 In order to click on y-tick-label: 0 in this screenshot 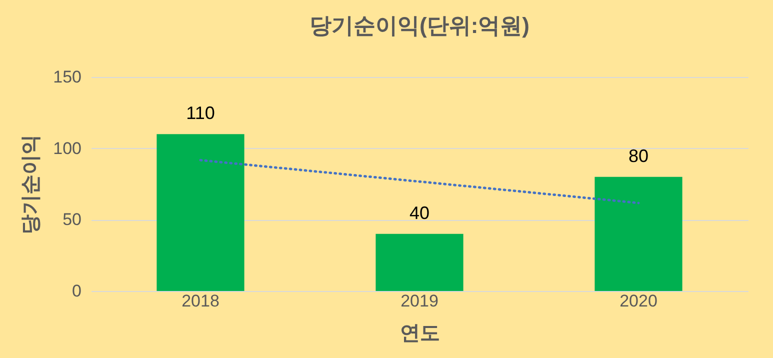, I will do `click(77, 291)`.